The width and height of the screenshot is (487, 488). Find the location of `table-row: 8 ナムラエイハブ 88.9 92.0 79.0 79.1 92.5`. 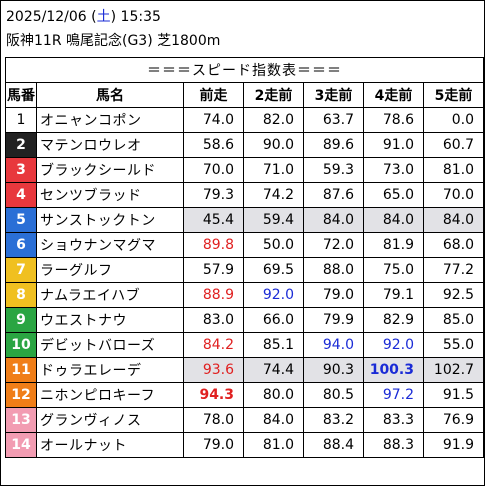

table-row: 8 ナムラエイハブ 88.9 92.0 79.0 79.1 92.5 is located at coordinates (244, 295).